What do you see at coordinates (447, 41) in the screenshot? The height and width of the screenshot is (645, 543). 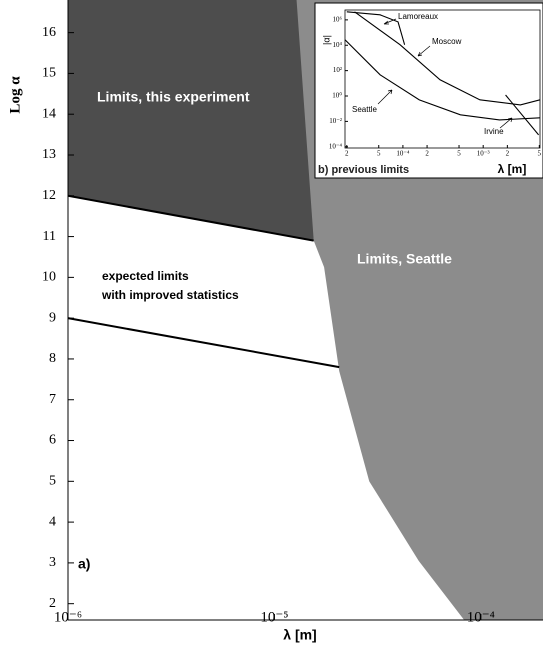 I see `region-label: Moscow` at bounding box center [447, 41].